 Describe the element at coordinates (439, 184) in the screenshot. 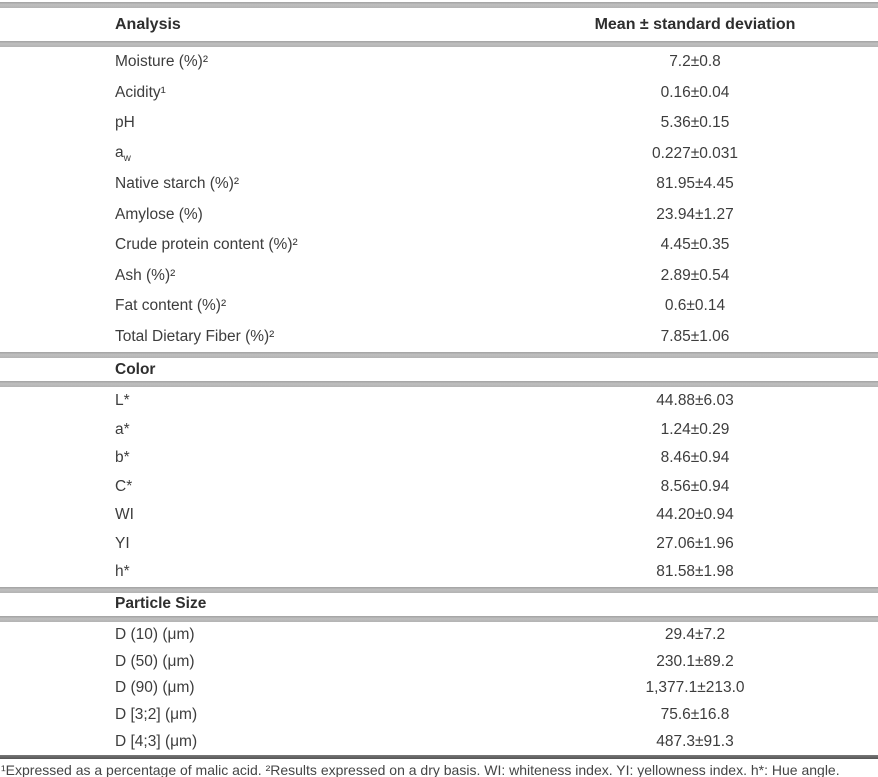

I see `table-row: Native starch (%)² 81.95±4.45` at that location.